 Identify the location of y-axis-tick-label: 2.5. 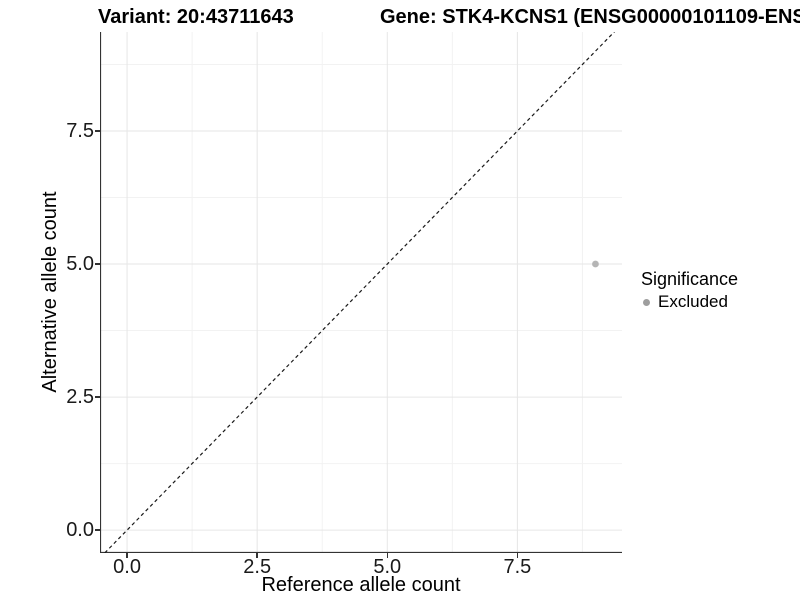
(80, 397).